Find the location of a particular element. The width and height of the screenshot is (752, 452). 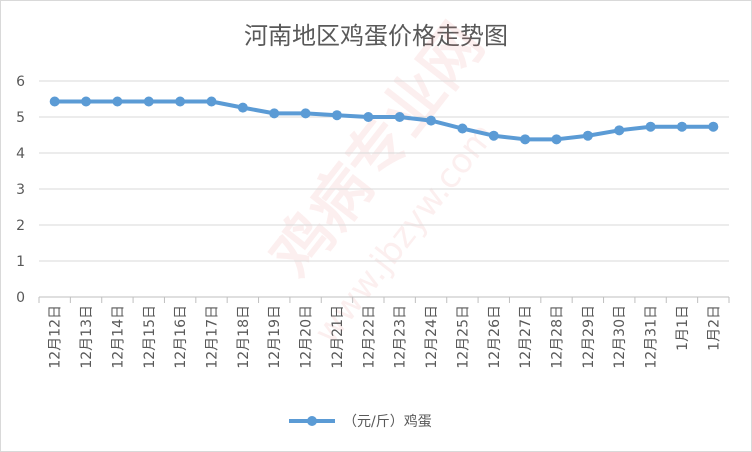

legend: （元/斤）鸡蛋 is located at coordinates (360, 421).